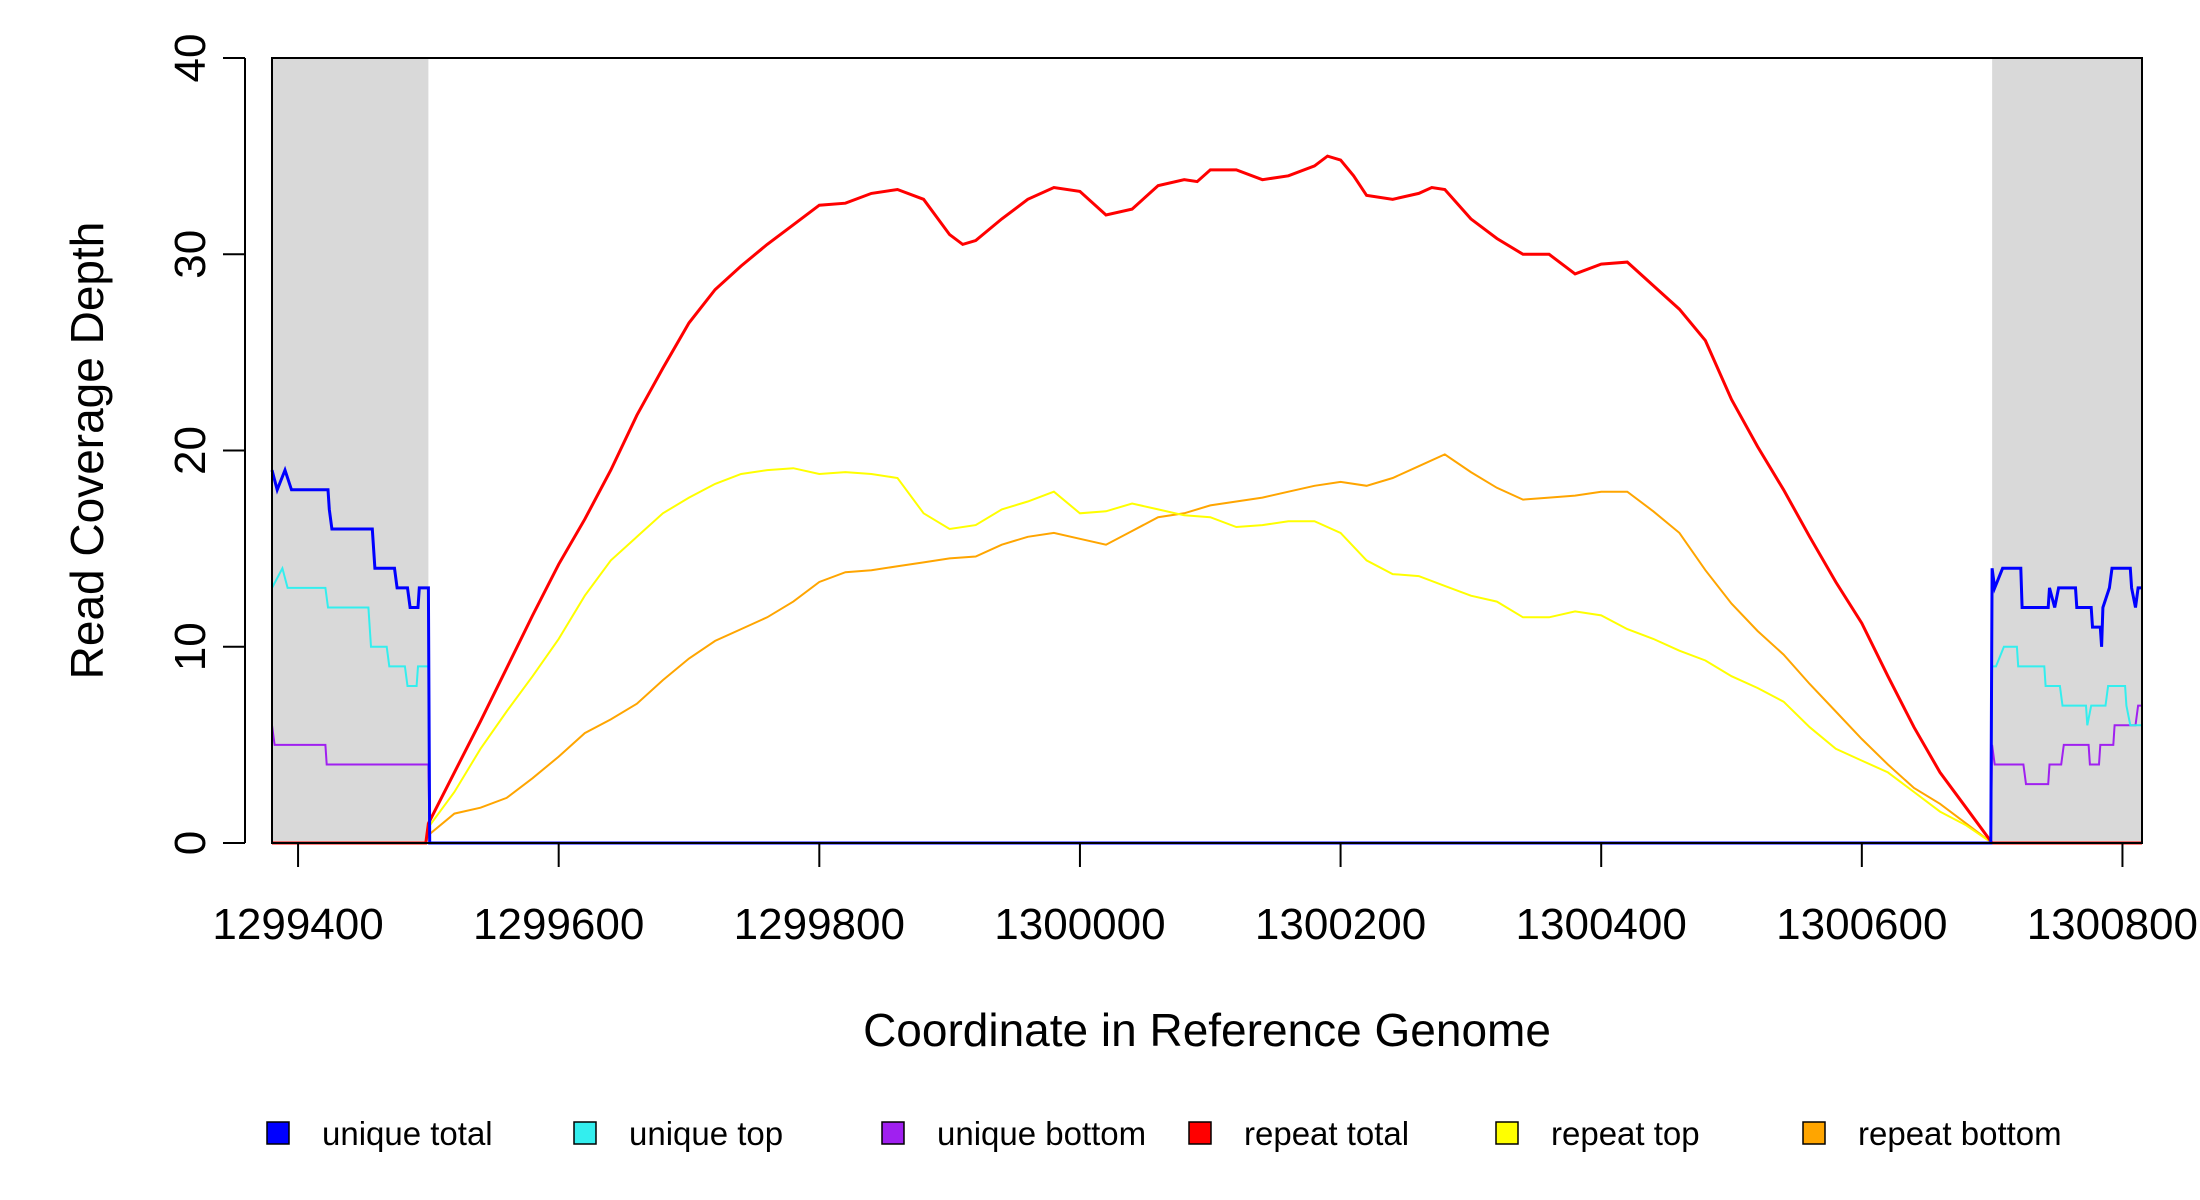 This screenshot has height=1200, width=2200. Describe the element at coordinates (1206, 774) in the screenshot. I see `series-line-unique-bottom` at that location.